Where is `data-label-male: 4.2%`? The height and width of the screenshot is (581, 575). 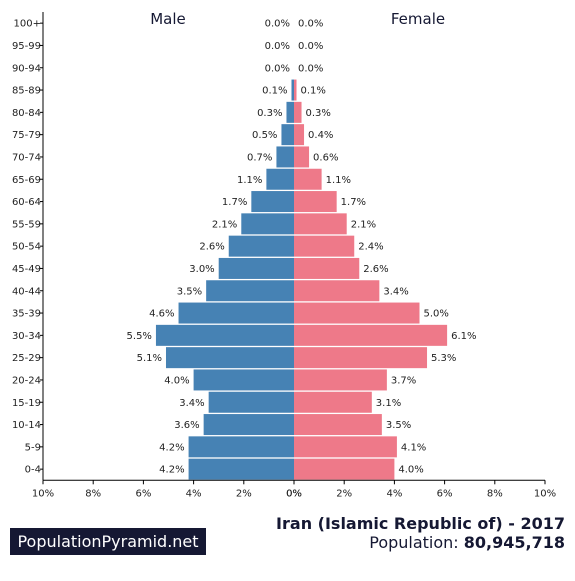
data-label-male: 4.2% is located at coordinates (171, 447).